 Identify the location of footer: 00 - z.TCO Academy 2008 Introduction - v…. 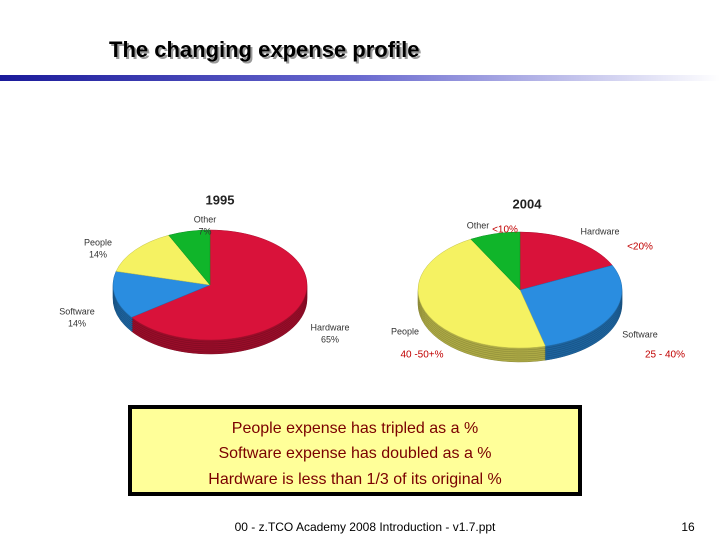
(365, 527).